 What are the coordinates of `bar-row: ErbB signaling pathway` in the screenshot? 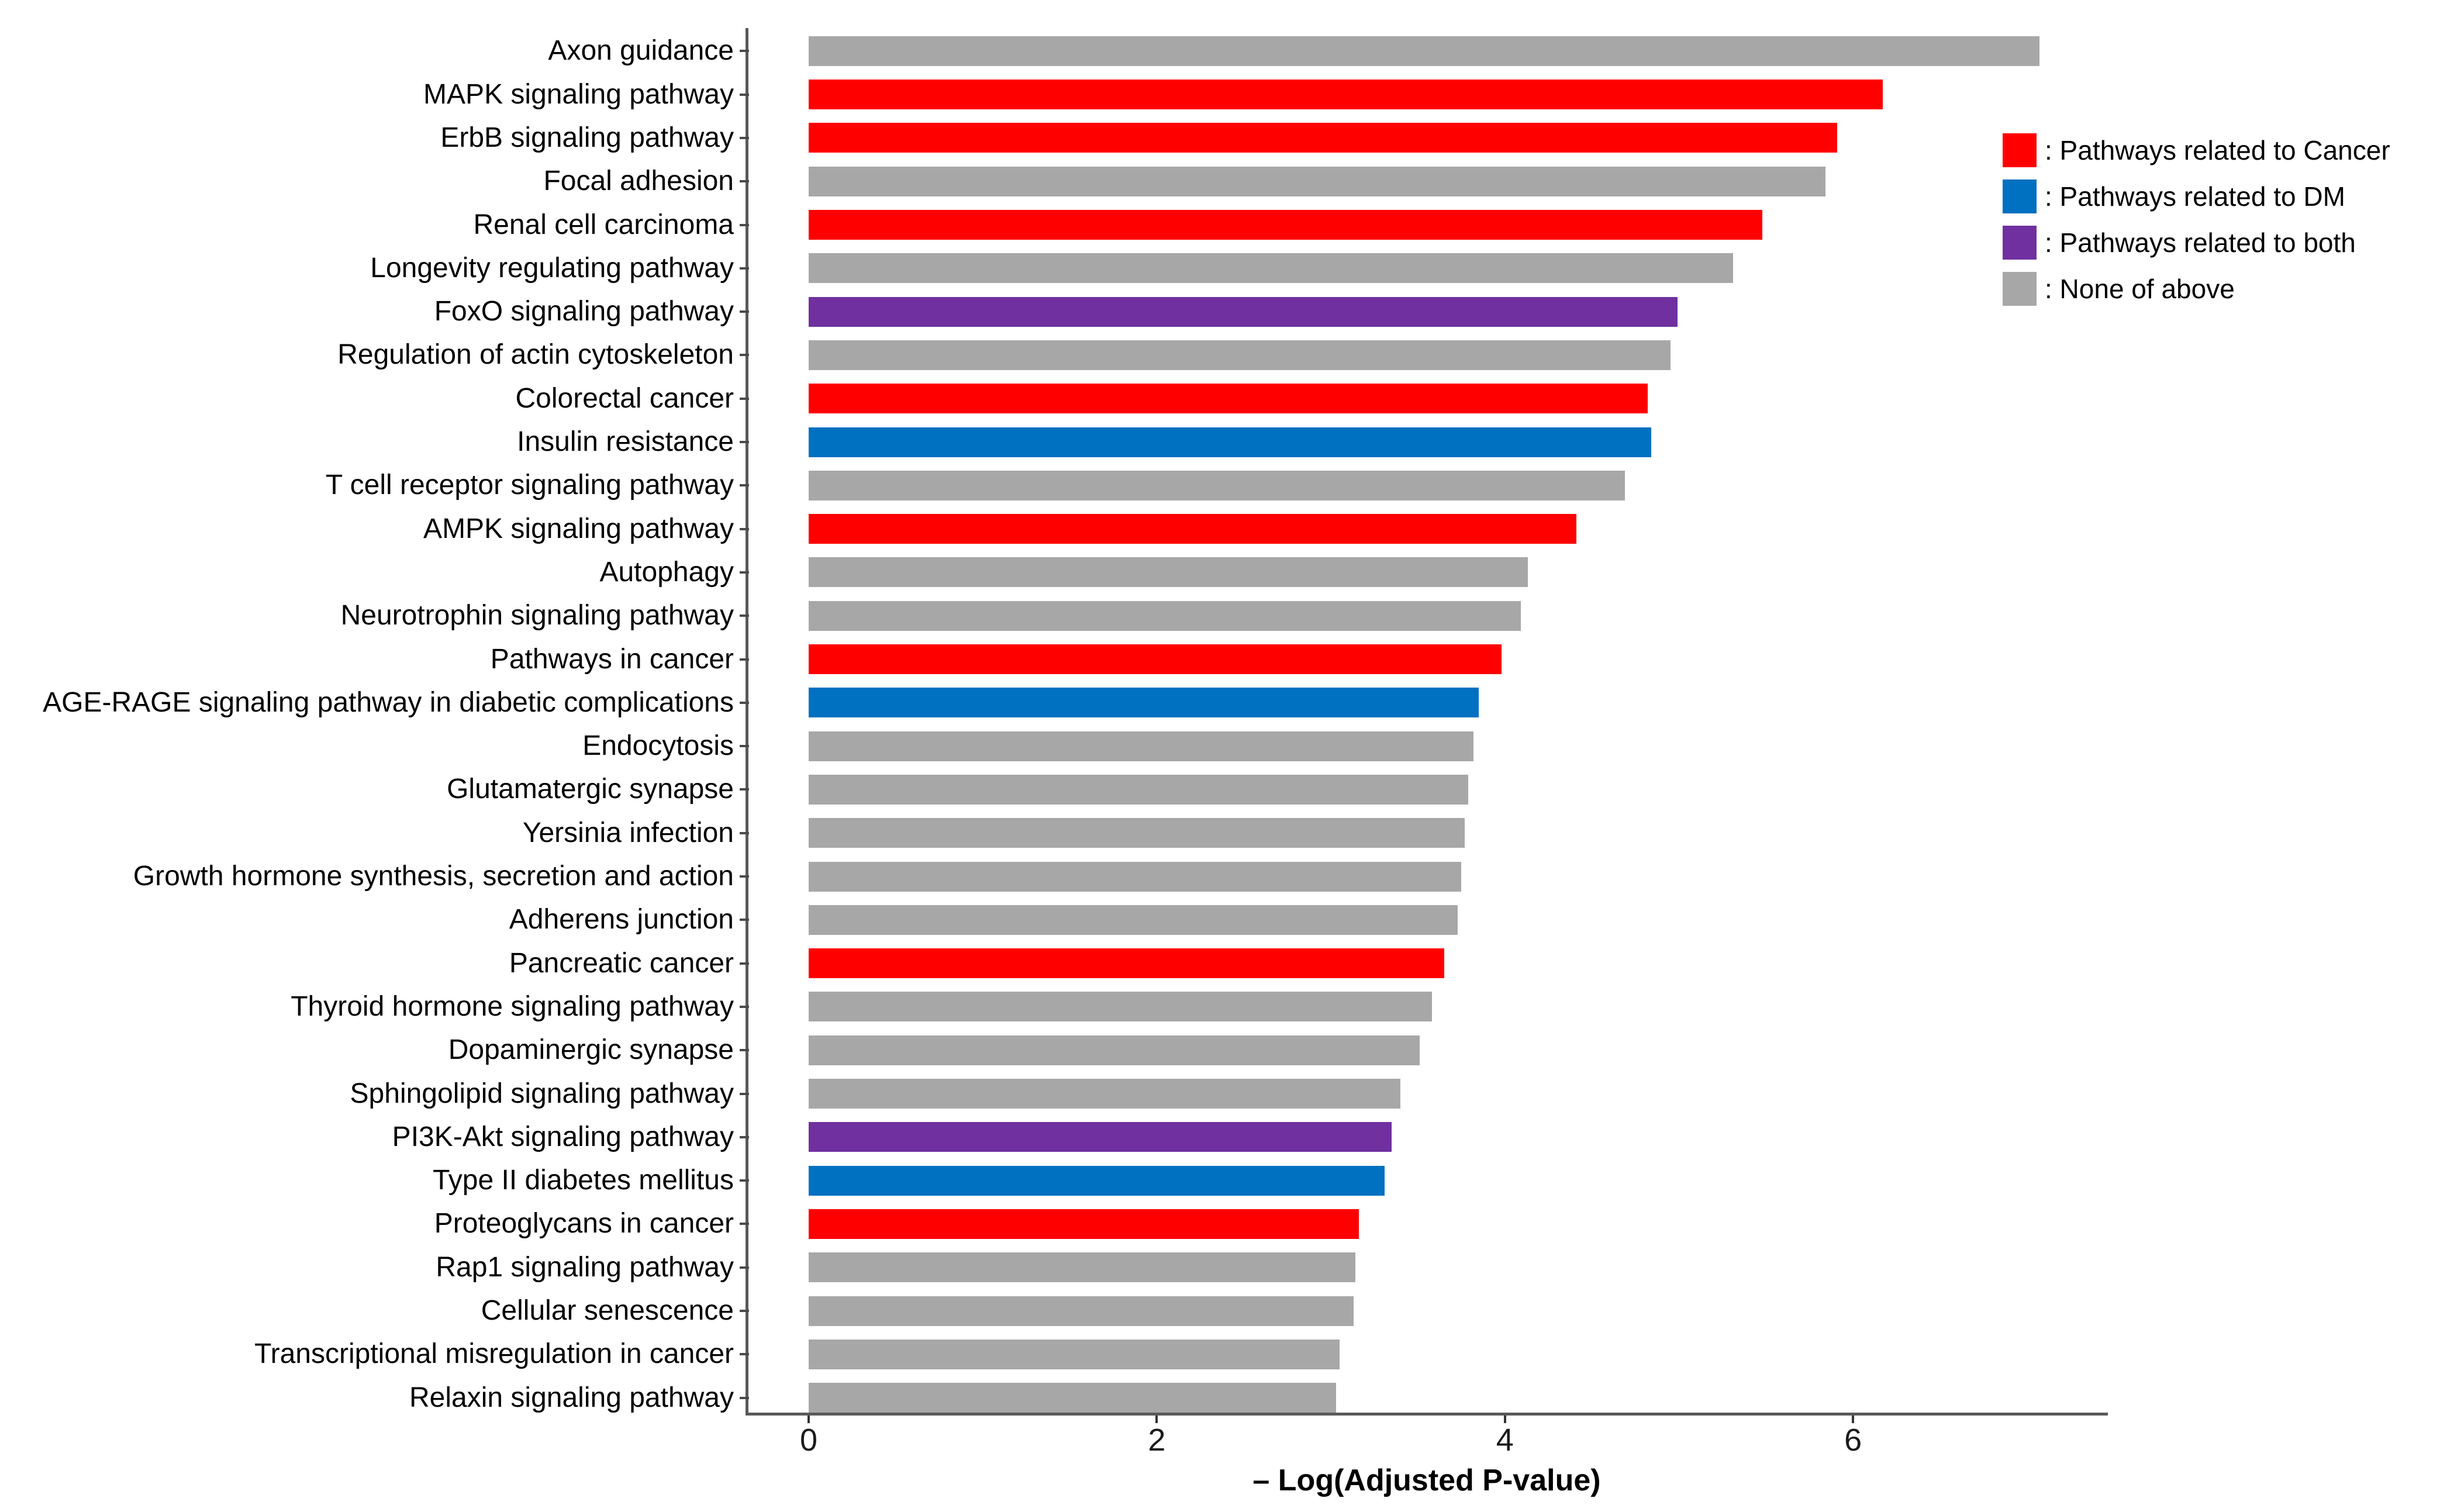 It's located at (1081, 138).